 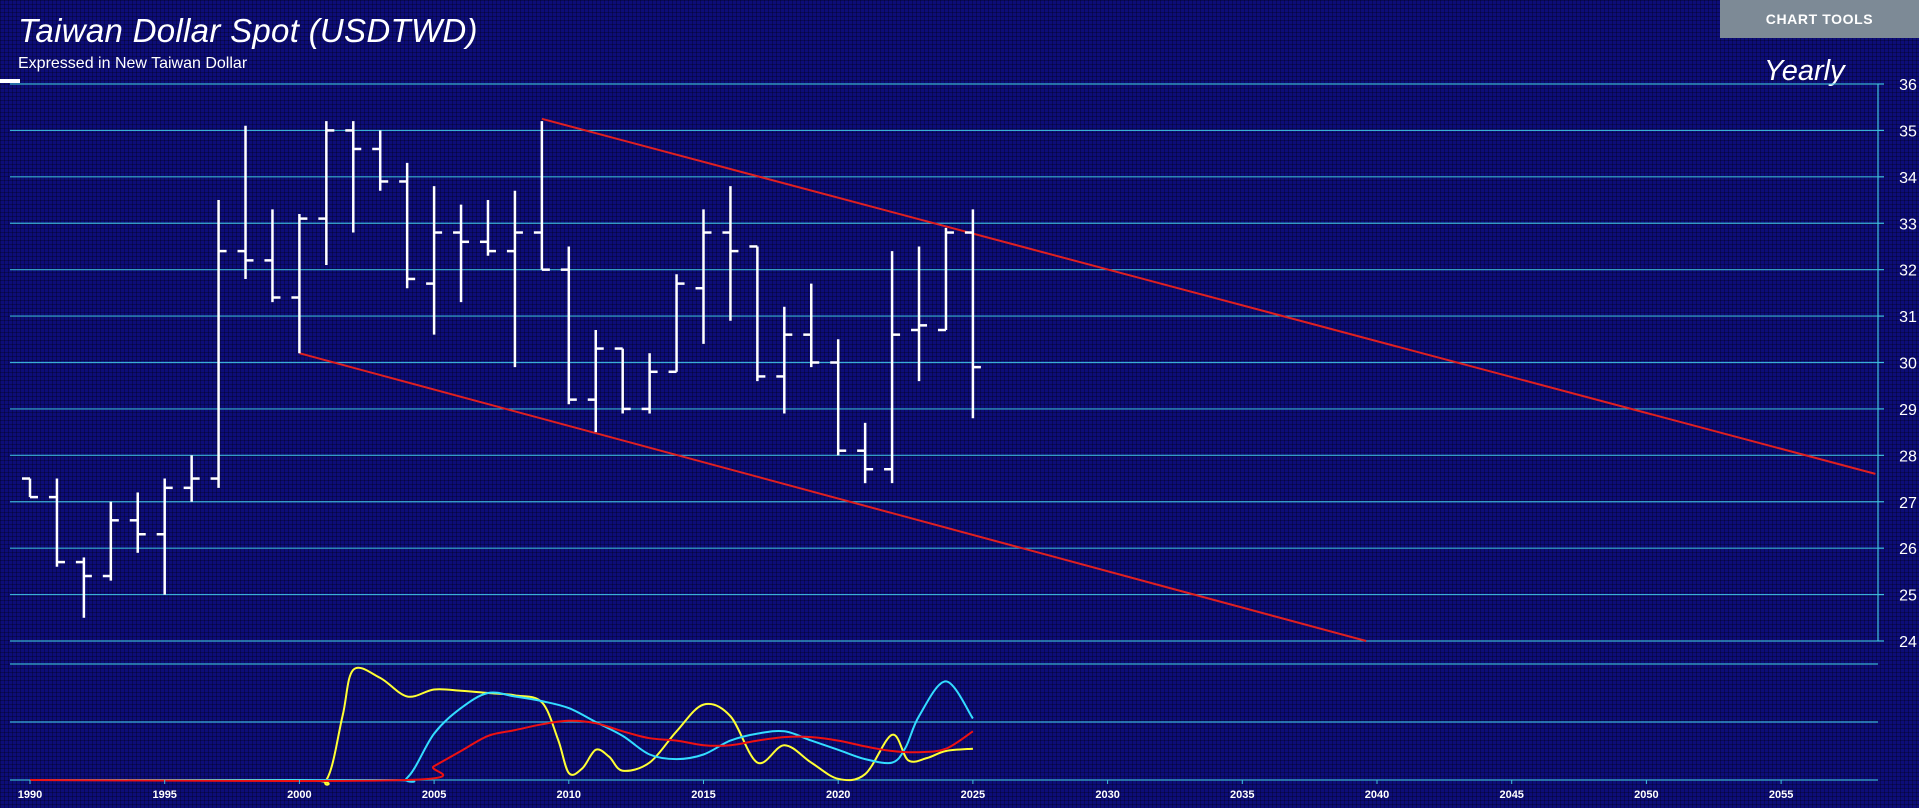 I want to click on y-tick-label: 29, so click(x=1908, y=410).